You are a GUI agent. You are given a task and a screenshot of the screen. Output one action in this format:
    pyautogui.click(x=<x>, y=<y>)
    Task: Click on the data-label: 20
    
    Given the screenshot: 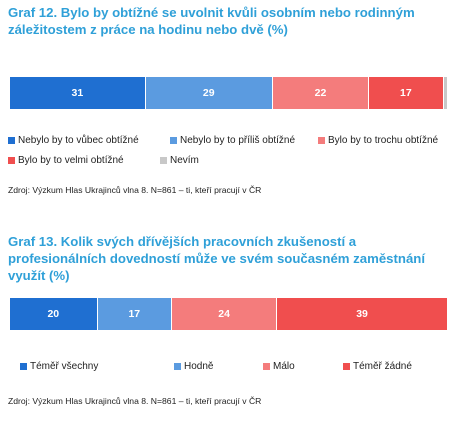 What is the action you would take?
    pyautogui.click(x=53, y=314)
    